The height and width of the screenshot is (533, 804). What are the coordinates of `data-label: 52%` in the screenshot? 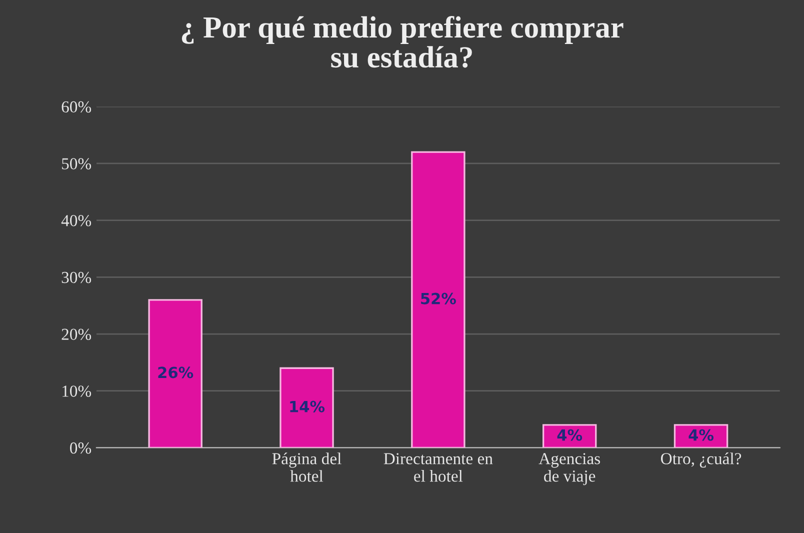 It's located at (438, 298).